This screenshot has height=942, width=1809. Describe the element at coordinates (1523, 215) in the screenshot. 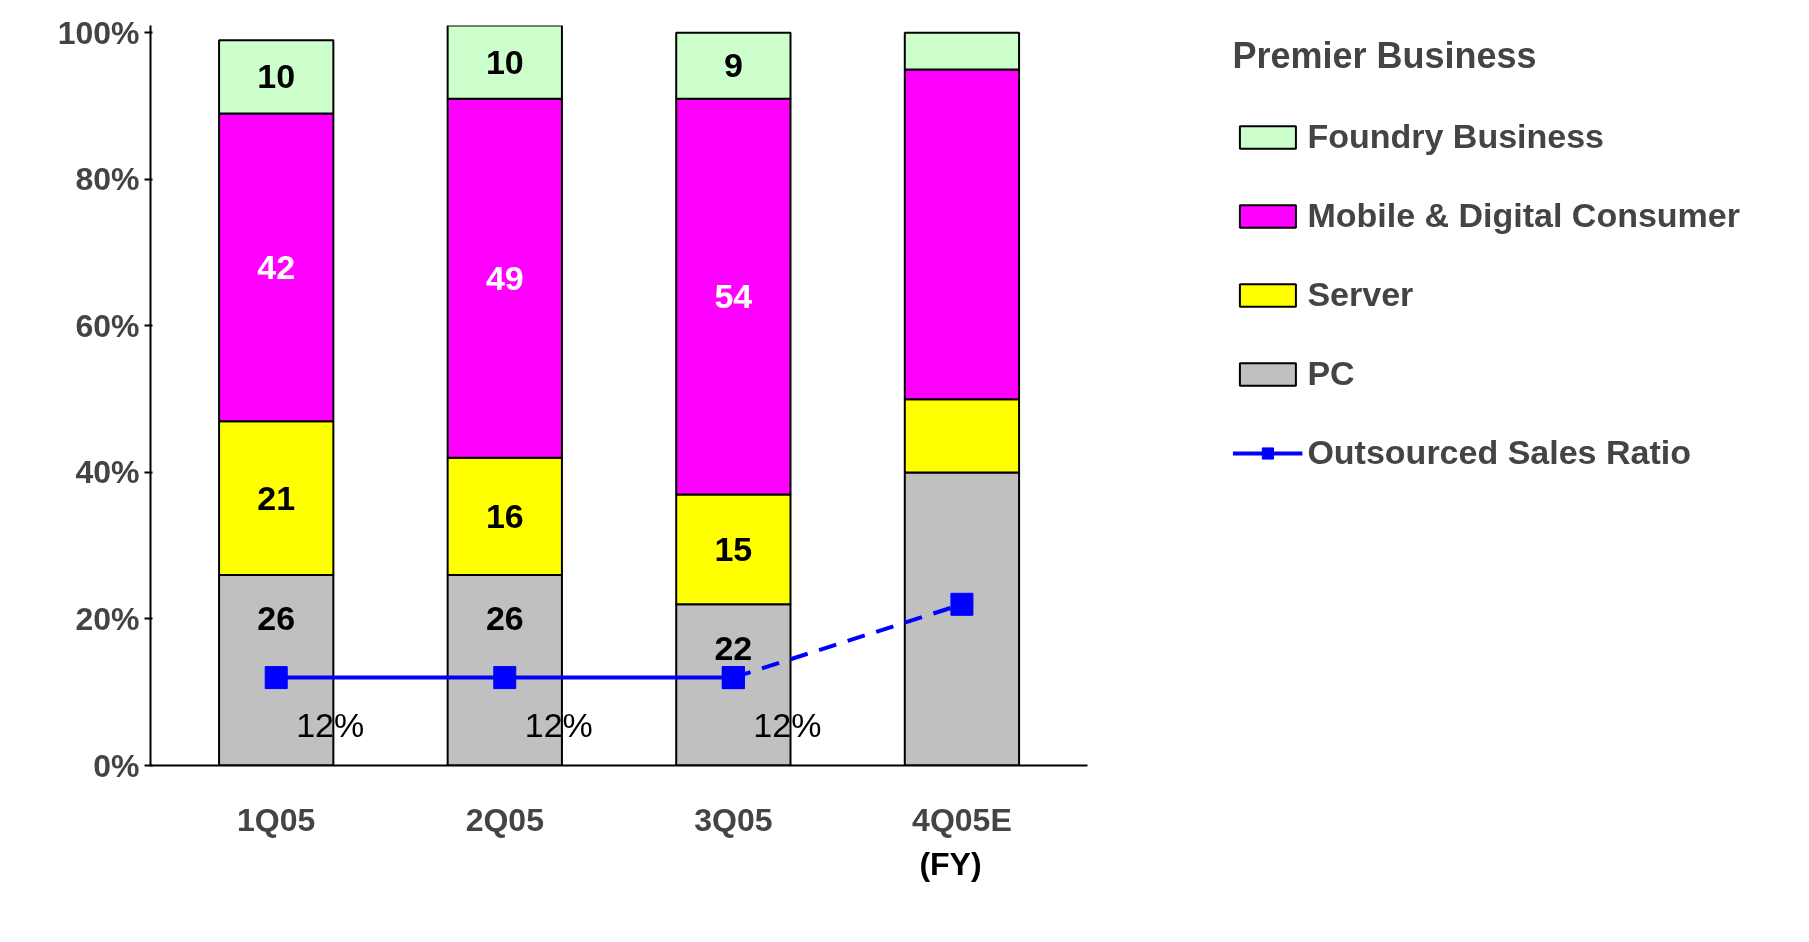

I see `legend-label: Mobile & Digital Consumer` at that location.